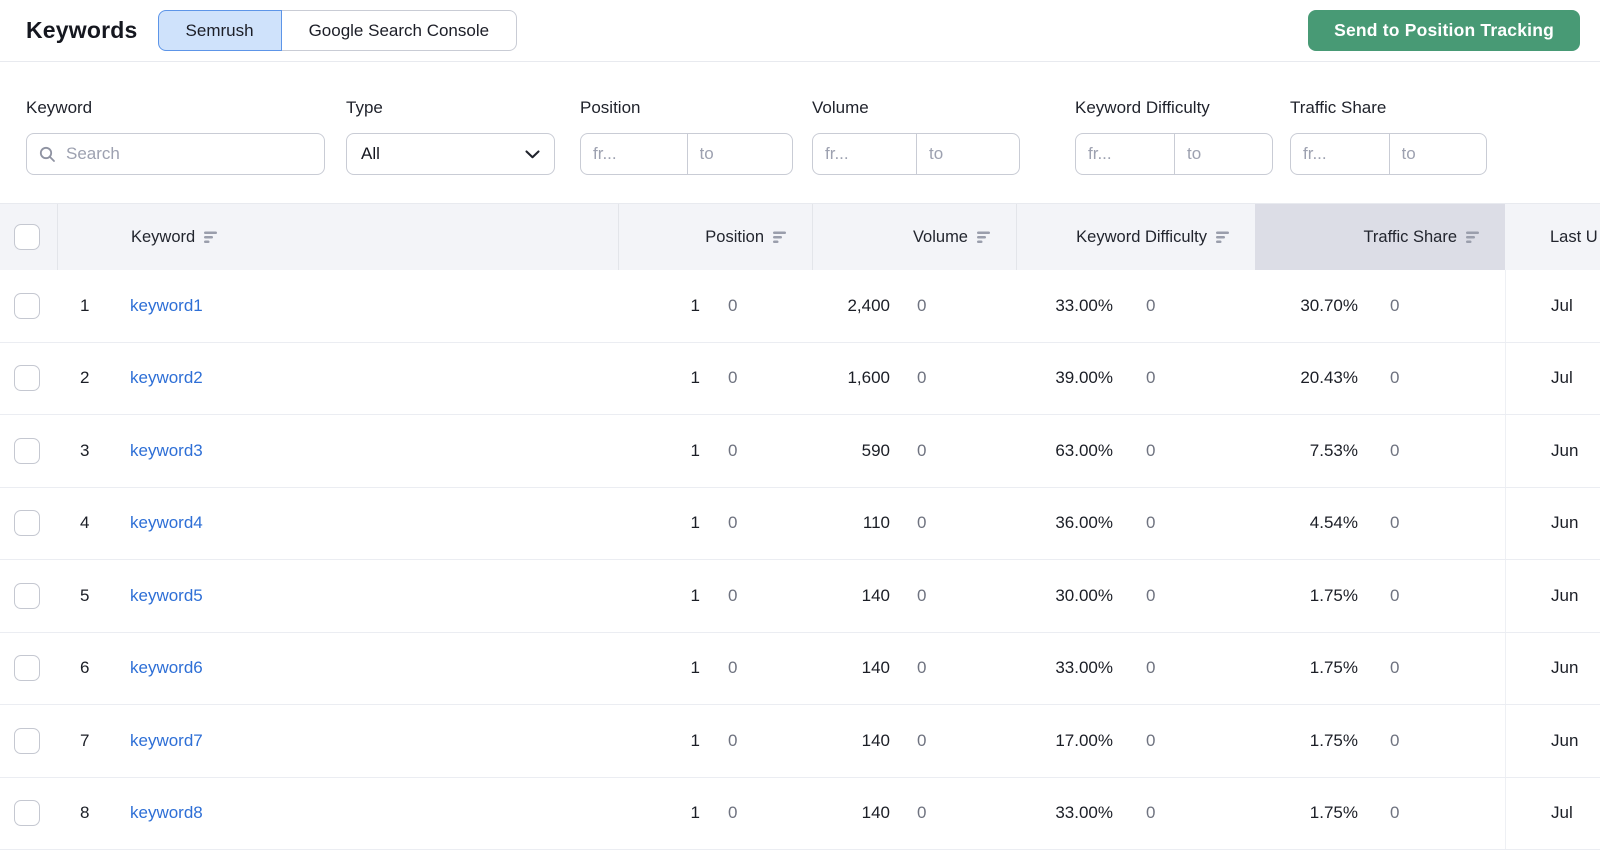 This screenshot has height=868, width=1600. I want to click on keyword-link: keyword4, so click(166, 523).